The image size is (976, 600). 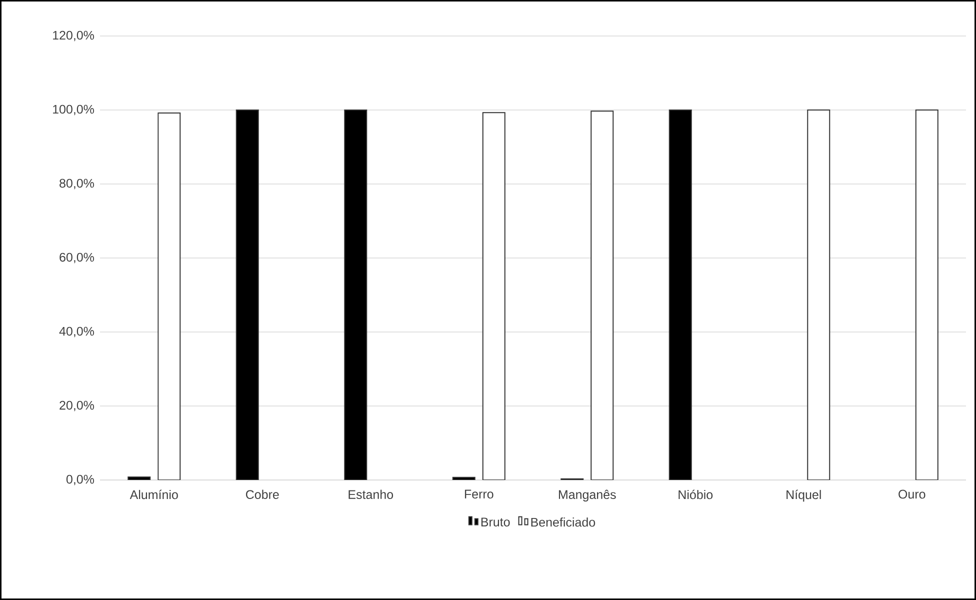 I want to click on x-tick-label: Cobre, so click(x=262, y=494).